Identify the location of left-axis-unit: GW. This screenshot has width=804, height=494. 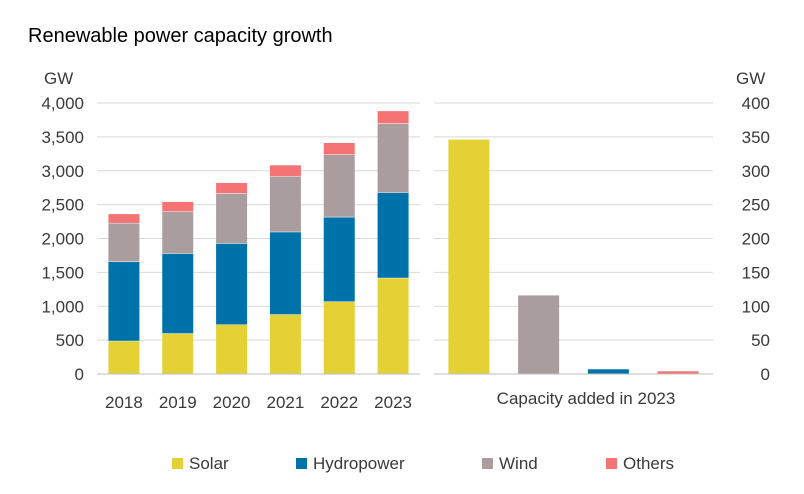
(58, 78).